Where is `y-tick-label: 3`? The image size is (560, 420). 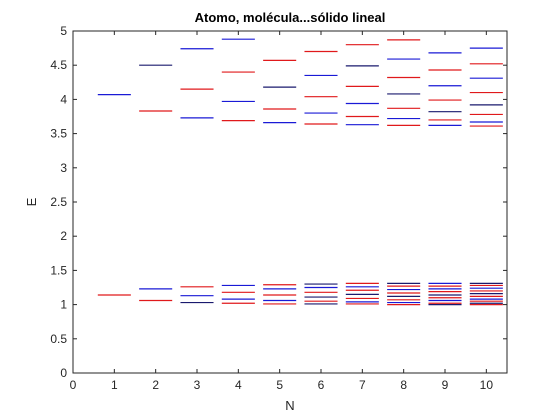 y-tick-label: 3 is located at coordinates (63, 168).